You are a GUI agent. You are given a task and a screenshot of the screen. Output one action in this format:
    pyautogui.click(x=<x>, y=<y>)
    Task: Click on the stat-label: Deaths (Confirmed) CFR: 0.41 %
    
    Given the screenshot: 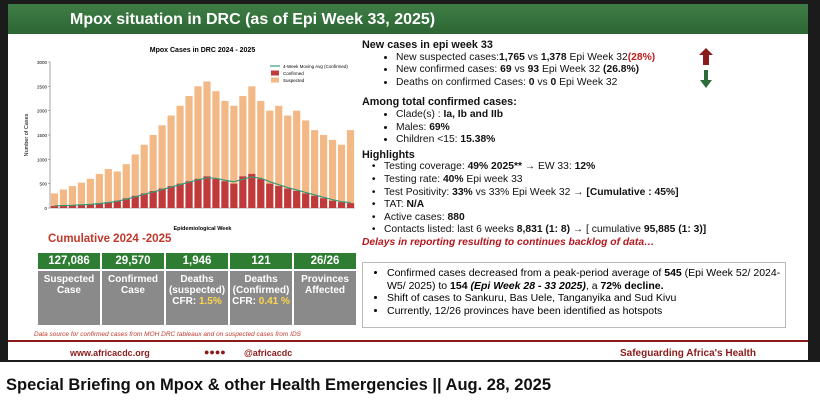 What is the action you would take?
    pyautogui.click(x=261, y=298)
    